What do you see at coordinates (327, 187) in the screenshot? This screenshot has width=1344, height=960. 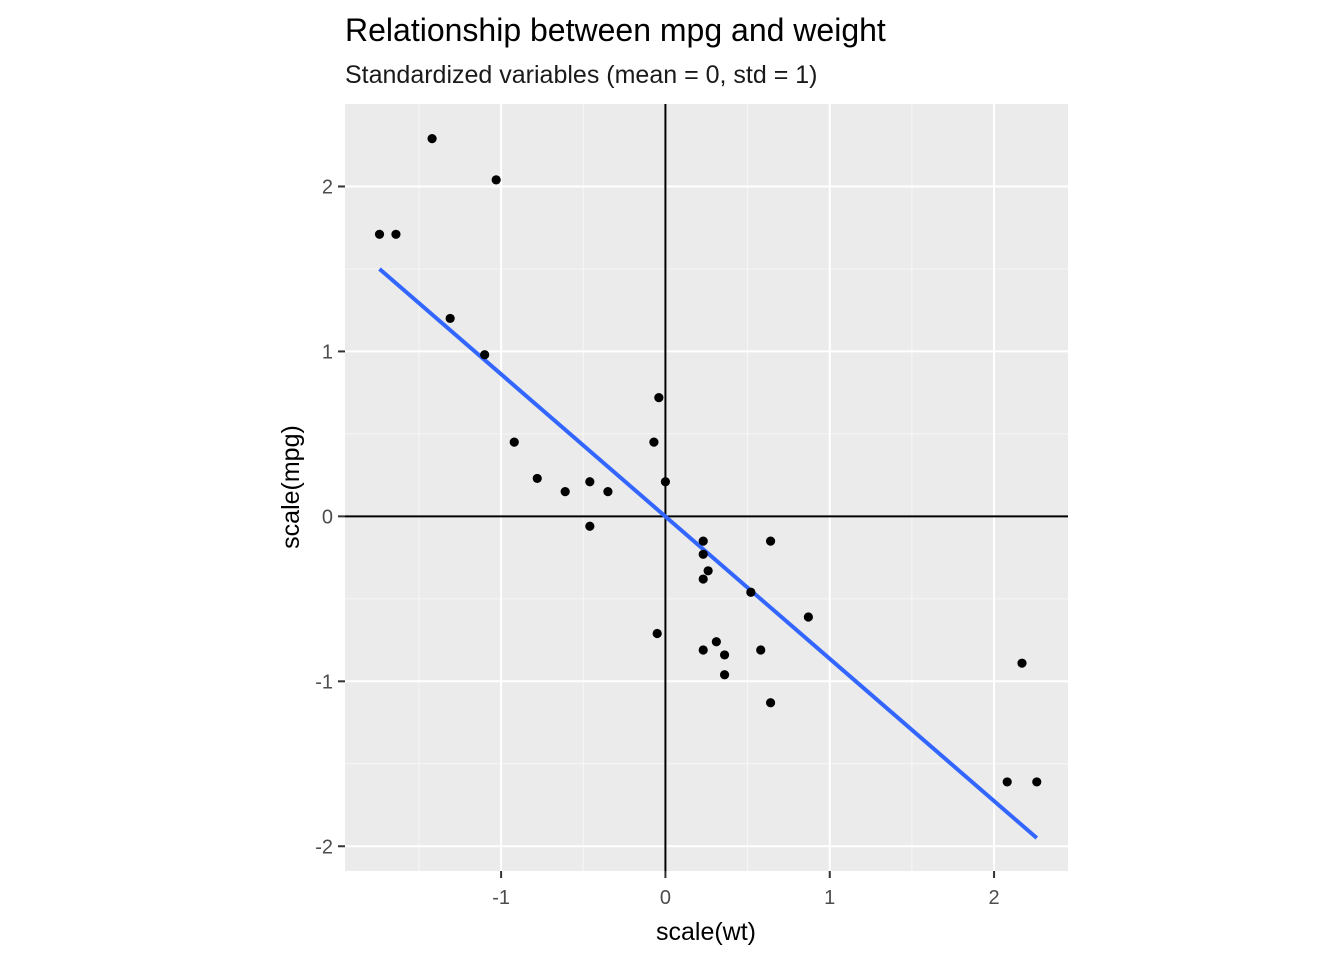 I see `y-tick-label: 2` at bounding box center [327, 187].